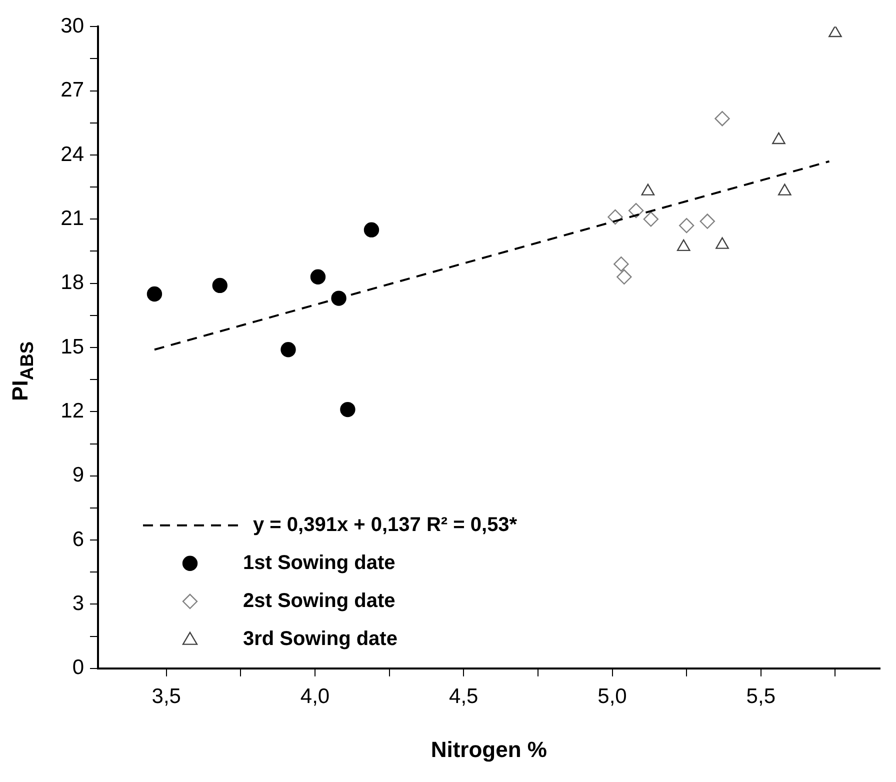 Image resolution: width=896 pixels, height=782 pixels. Describe the element at coordinates (78, 475) in the screenshot. I see `y-tick-label: 9` at that location.